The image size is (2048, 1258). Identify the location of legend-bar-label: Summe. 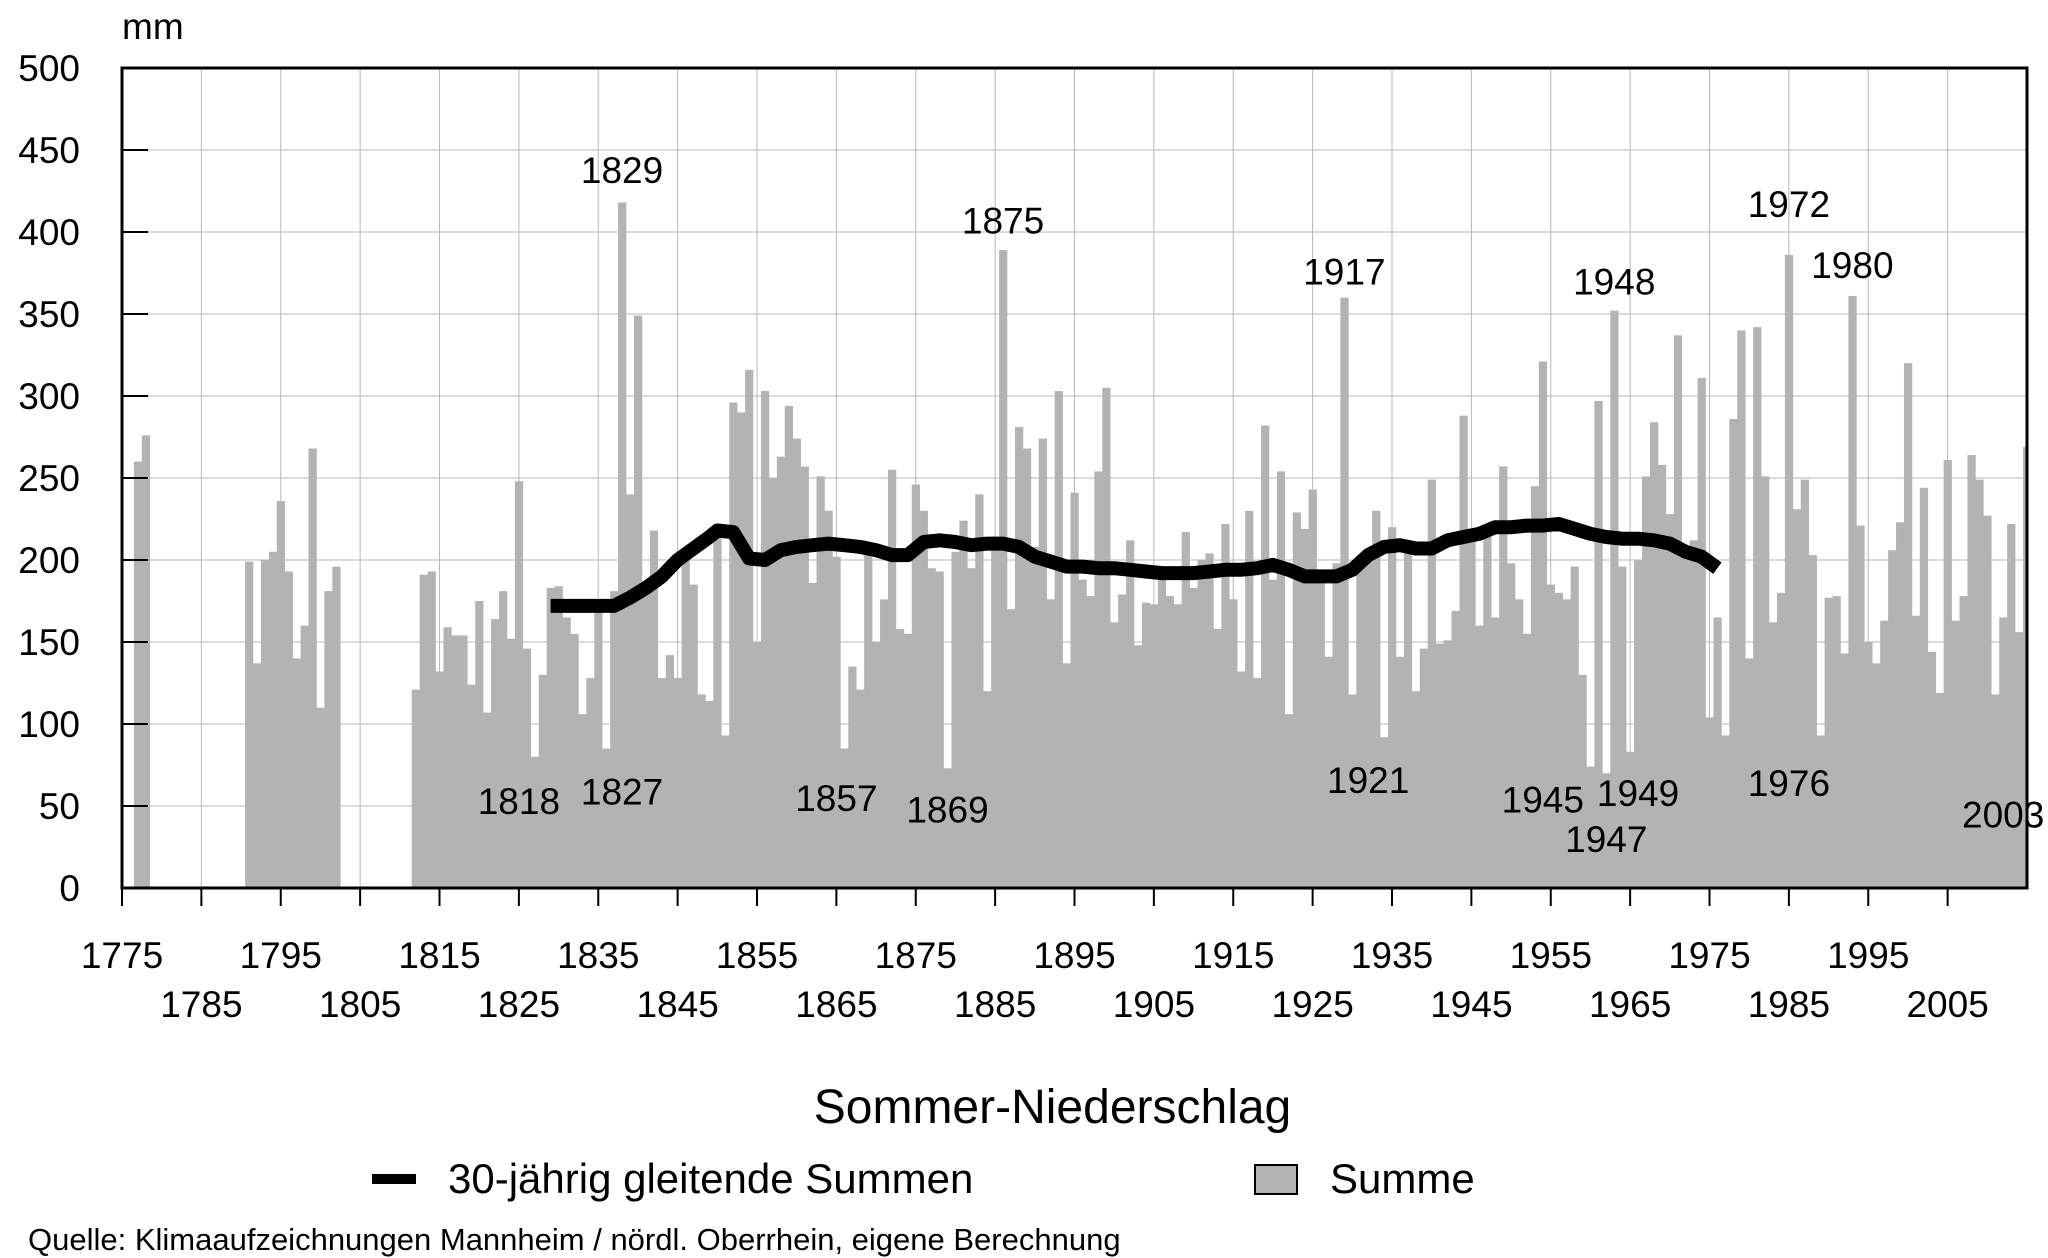
(1402, 1178).